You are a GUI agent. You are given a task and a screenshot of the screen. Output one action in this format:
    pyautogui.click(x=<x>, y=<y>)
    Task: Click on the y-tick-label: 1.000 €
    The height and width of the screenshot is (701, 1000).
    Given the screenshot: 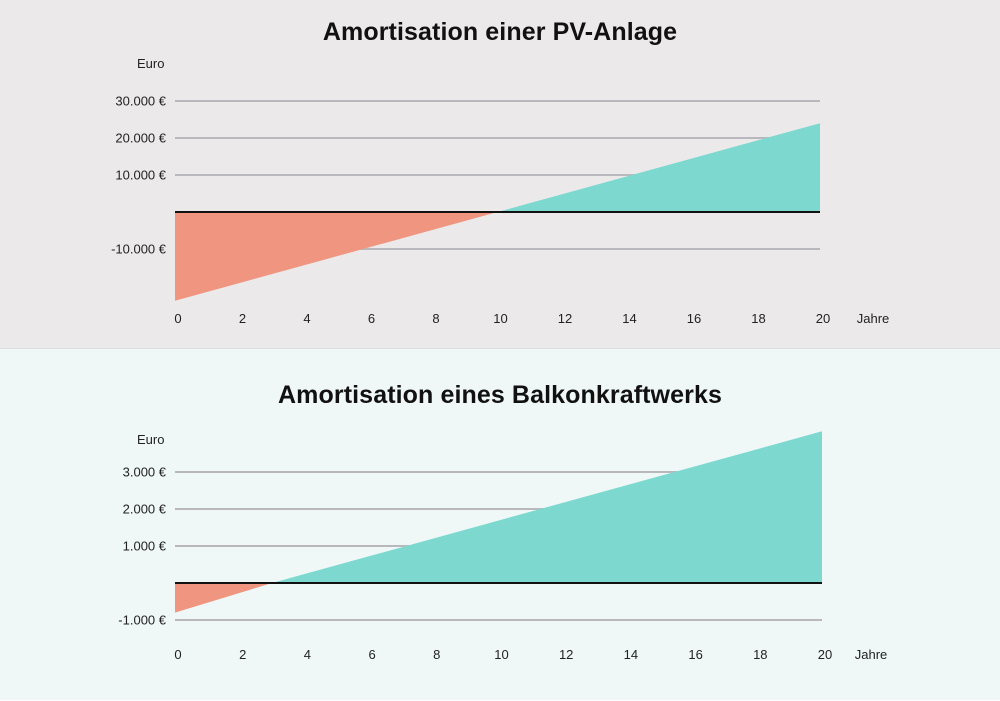 What is the action you would take?
    pyautogui.click(x=145, y=546)
    